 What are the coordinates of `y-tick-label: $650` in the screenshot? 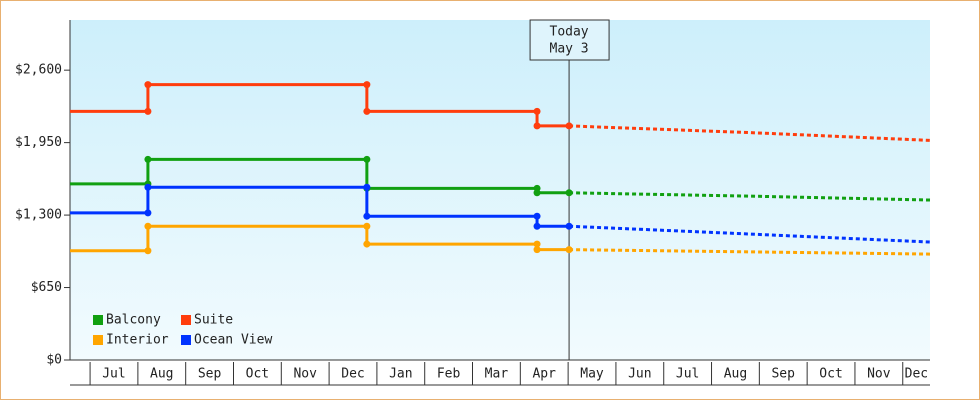 It's located at (46, 287).